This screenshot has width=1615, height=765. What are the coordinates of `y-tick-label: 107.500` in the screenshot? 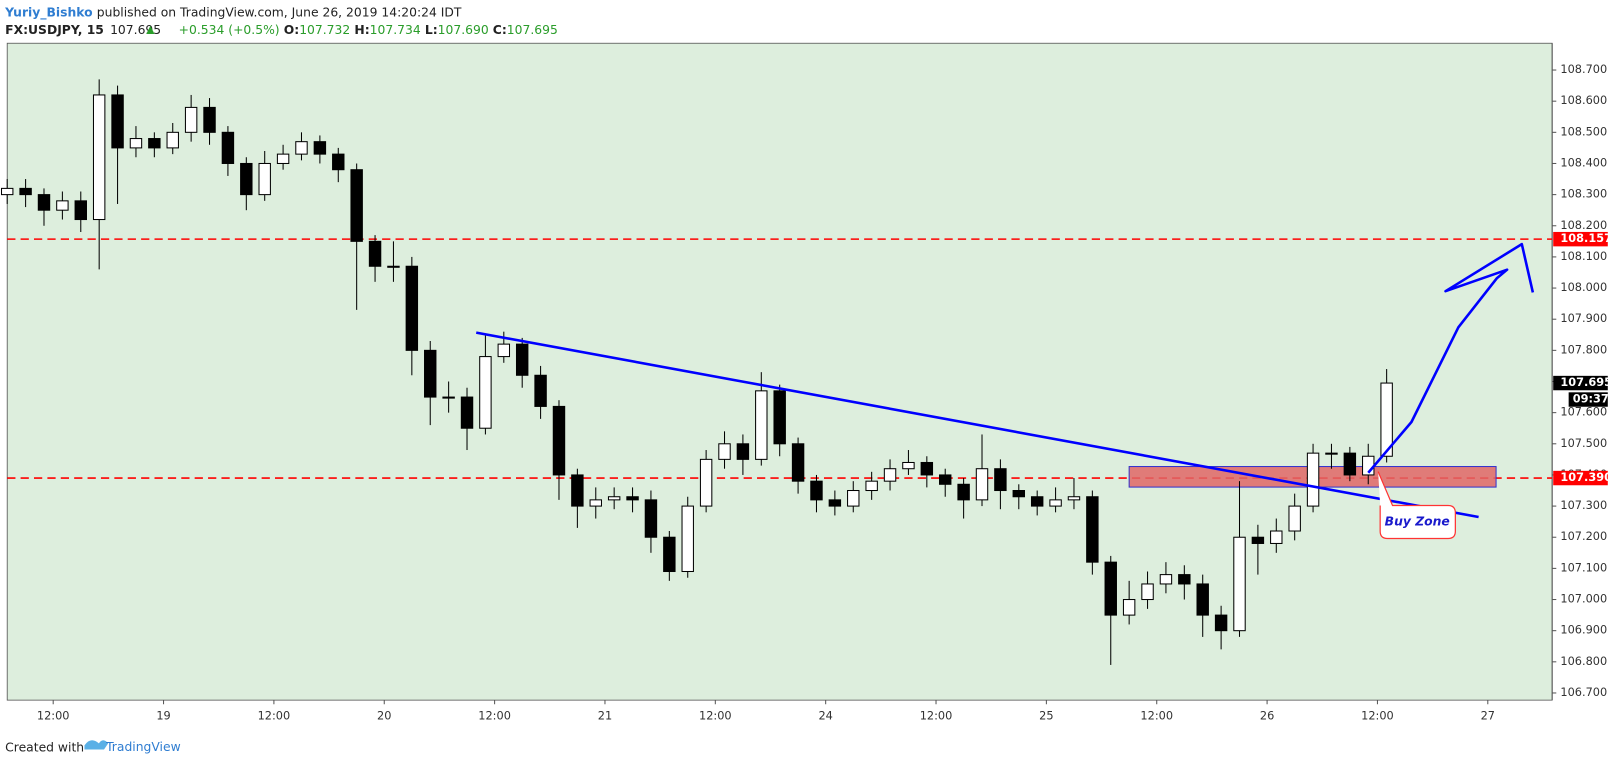 It's located at (1583, 443).